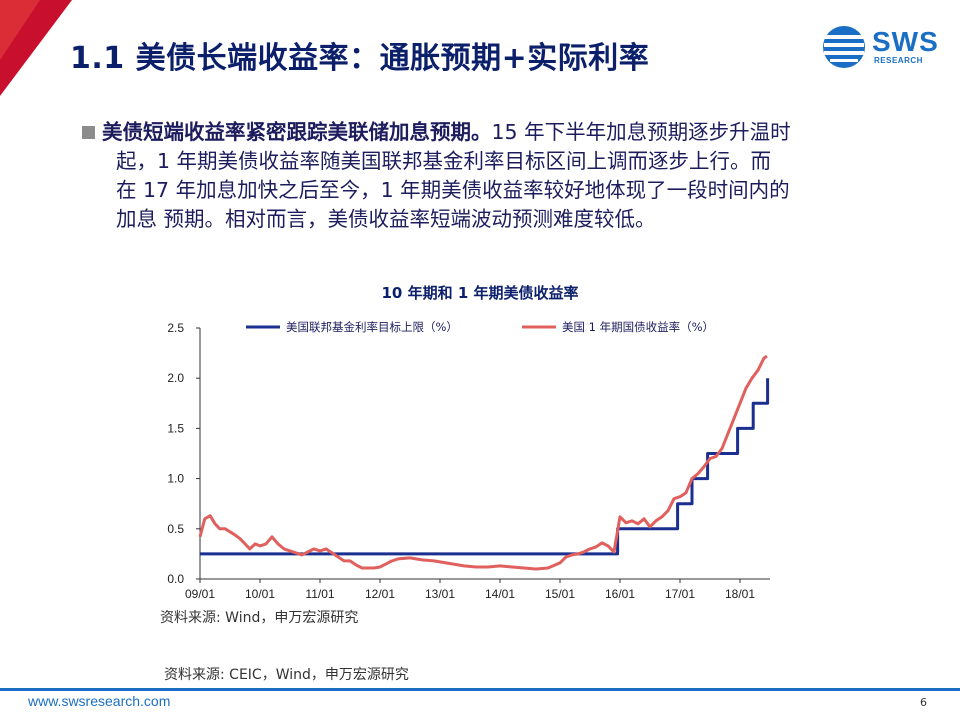 The width and height of the screenshot is (960, 720). Describe the element at coordinates (923, 702) in the screenshot. I see `page-number: 6` at that location.